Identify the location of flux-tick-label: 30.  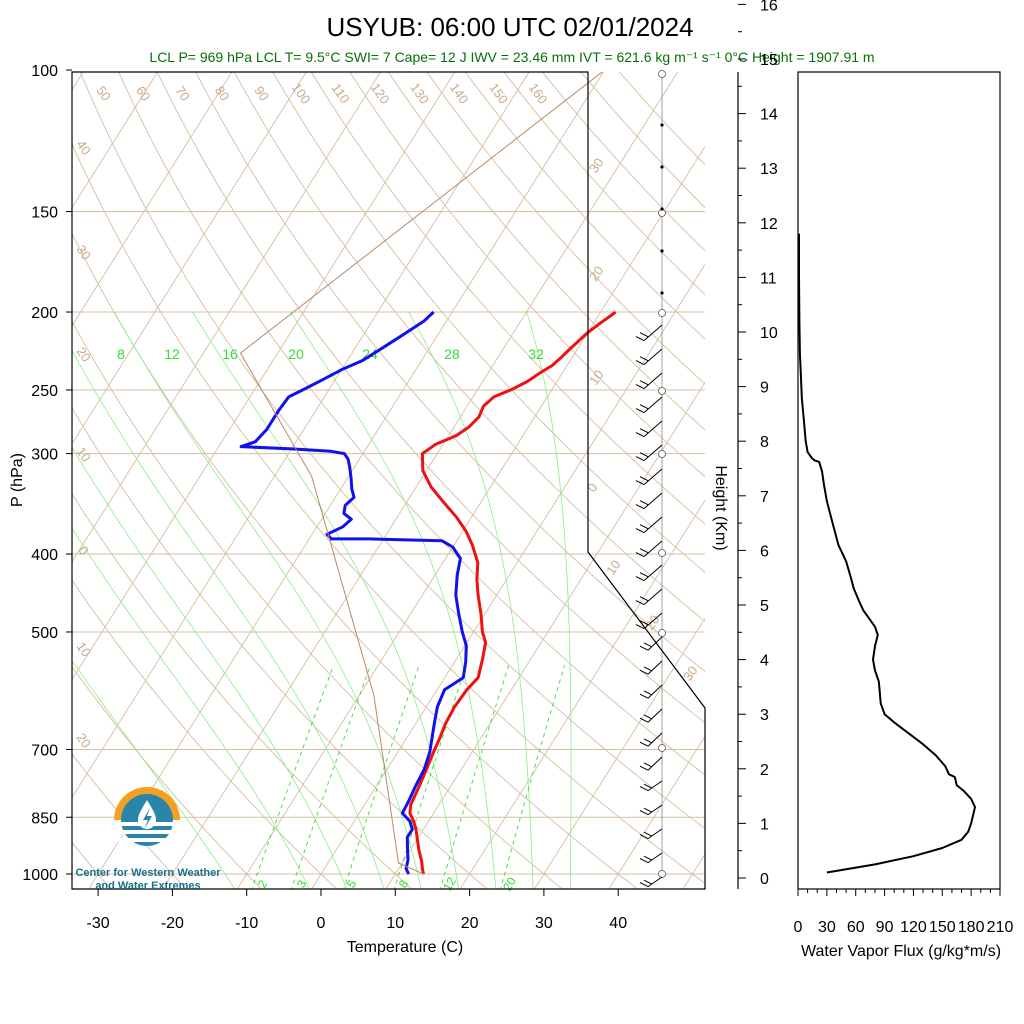
(827, 927).